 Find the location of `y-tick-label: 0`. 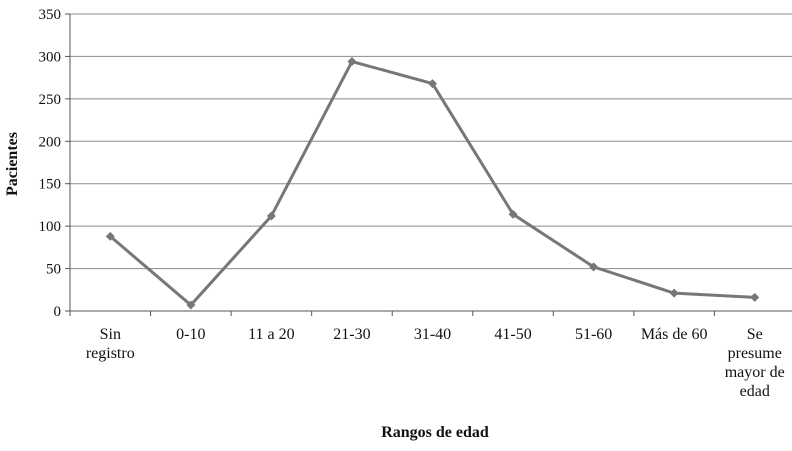

y-tick-label: 0 is located at coordinates (58, 312).